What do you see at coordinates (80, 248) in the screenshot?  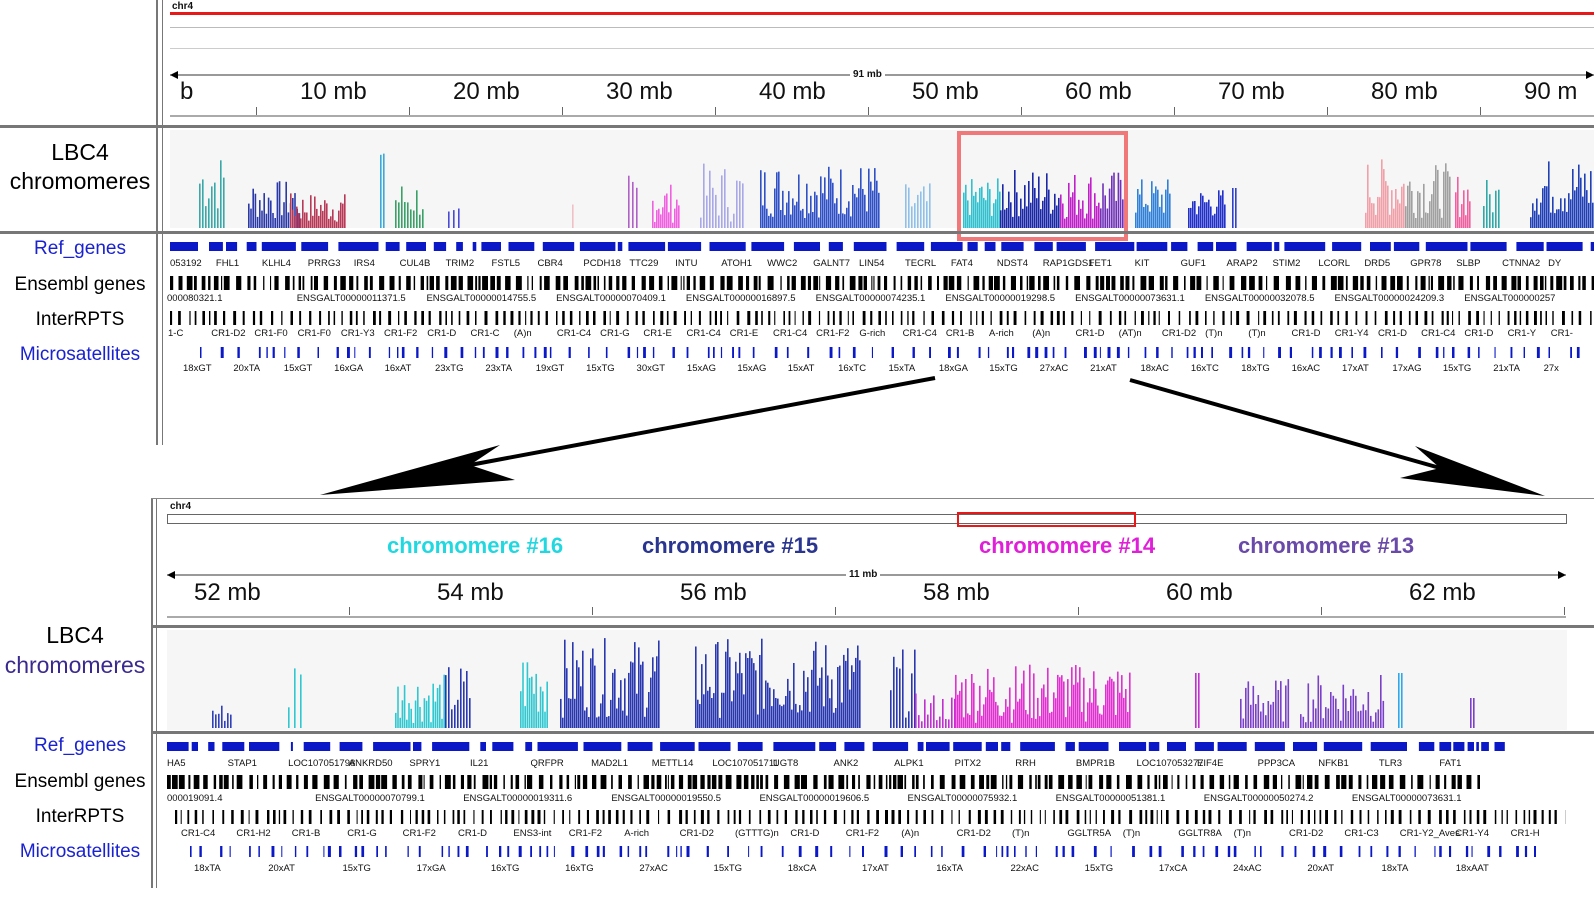 I see `track-name-ref-genes: Ref_genes` at bounding box center [80, 248].